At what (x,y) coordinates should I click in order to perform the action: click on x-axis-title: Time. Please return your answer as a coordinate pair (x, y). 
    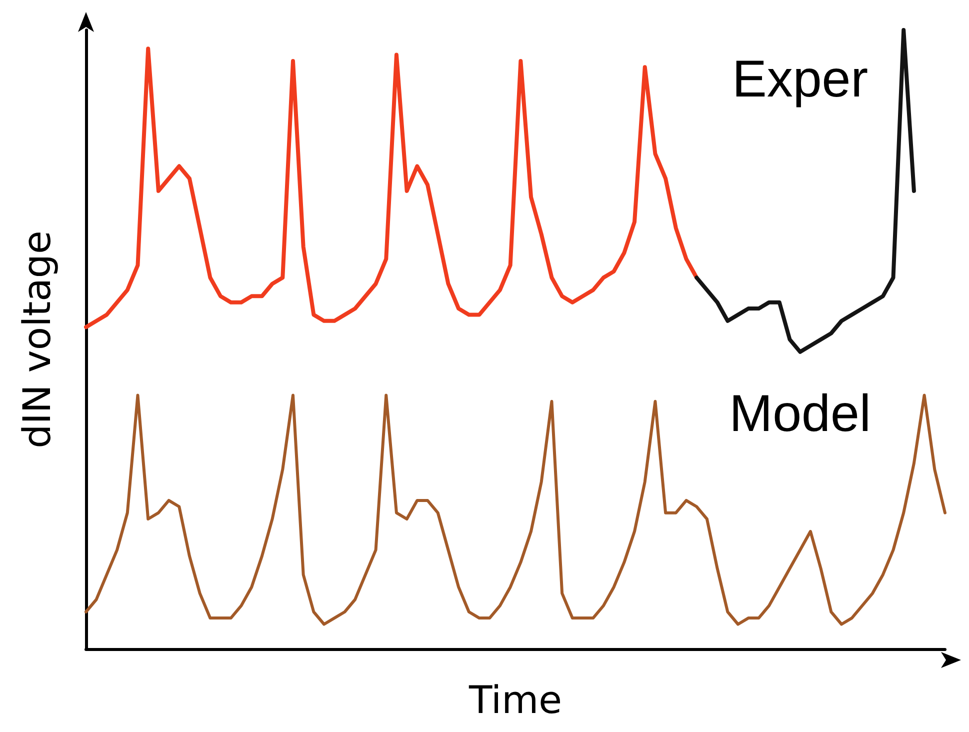
    Looking at the image, I should click on (515, 700).